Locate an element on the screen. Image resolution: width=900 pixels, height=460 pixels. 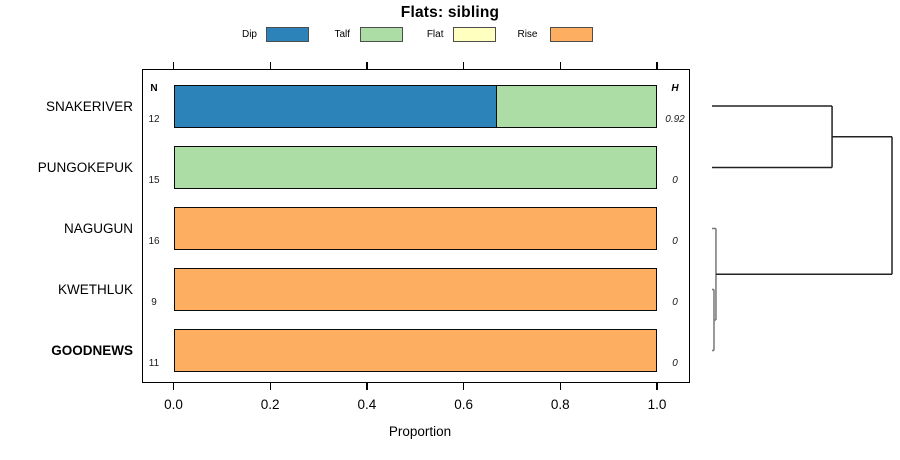
n-value: 11 is located at coordinates (154, 363).